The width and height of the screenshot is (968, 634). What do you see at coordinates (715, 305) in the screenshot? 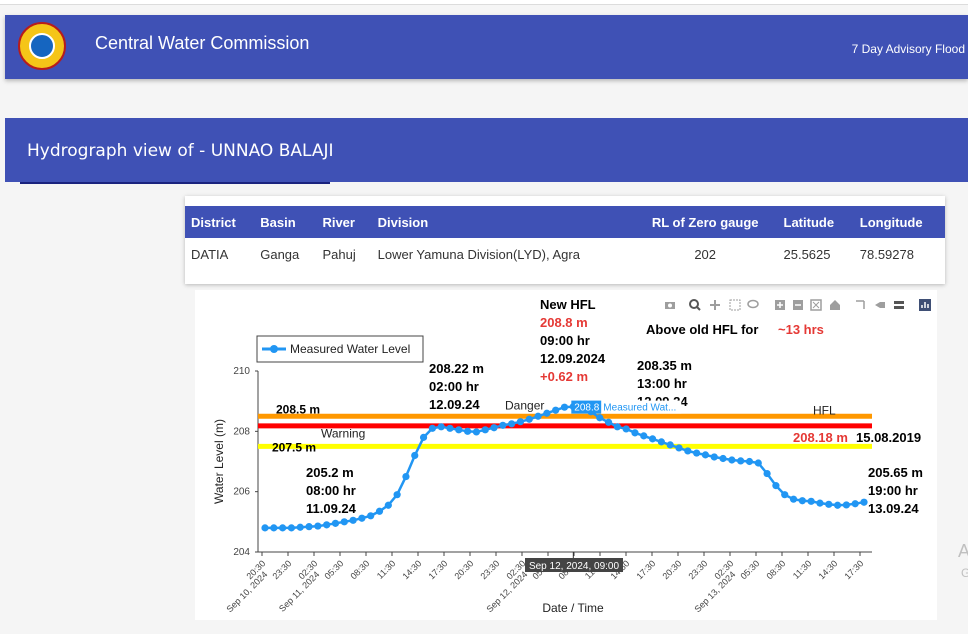
I see `pan-icon` at bounding box center [715, 305].